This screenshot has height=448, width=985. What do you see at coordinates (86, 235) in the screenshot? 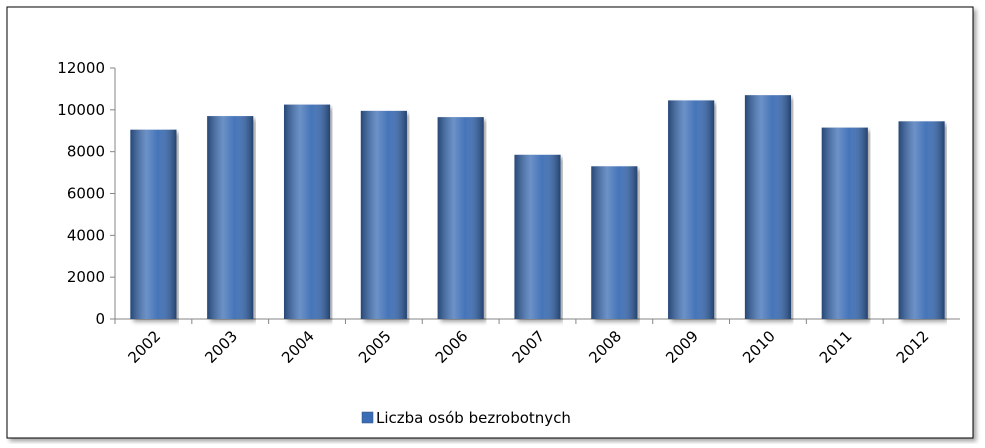
I see `y-tick-label: 4000` at bounding box center [86, 235].